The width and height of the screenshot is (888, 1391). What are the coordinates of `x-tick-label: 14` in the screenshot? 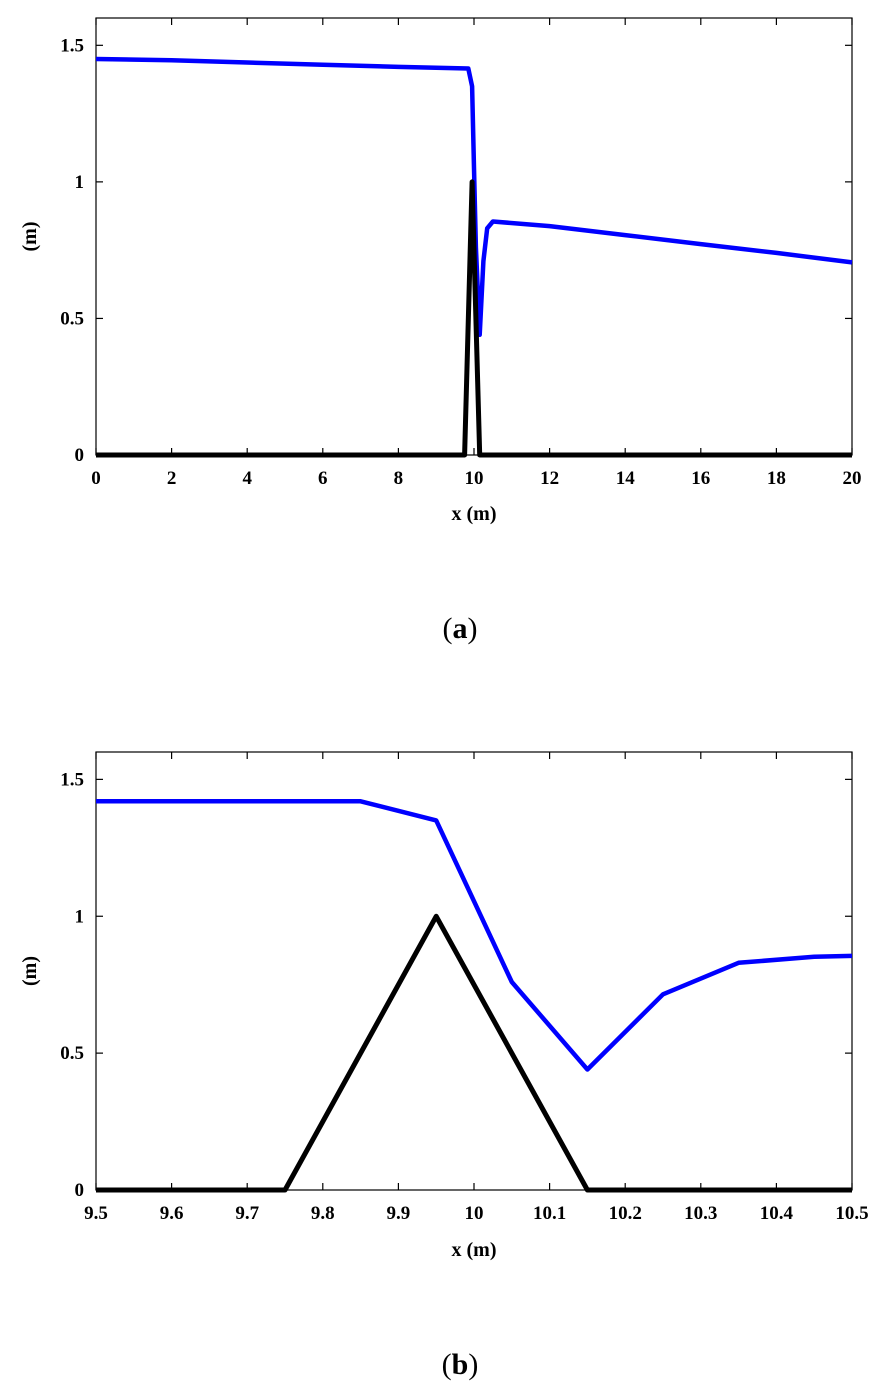 It's located at (626, 478).